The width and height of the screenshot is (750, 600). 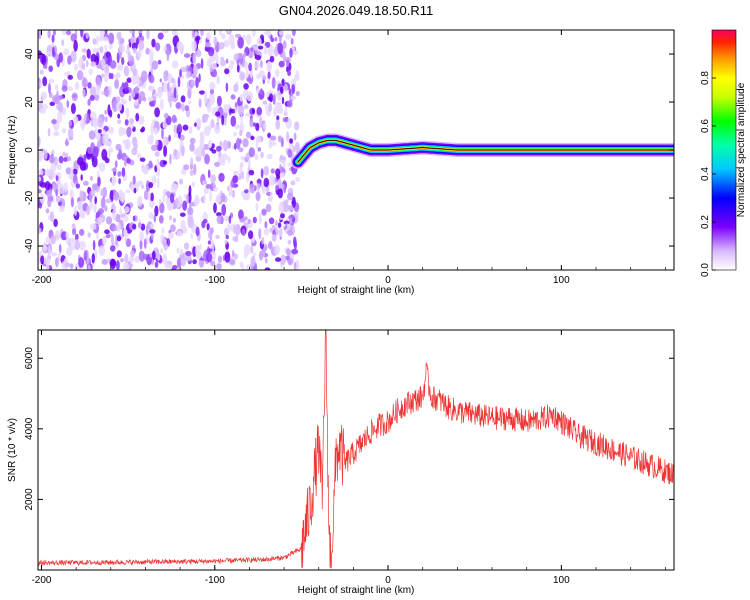 I want to click on colorbar-tick-label: 0.2, so click(x=705, y=222).